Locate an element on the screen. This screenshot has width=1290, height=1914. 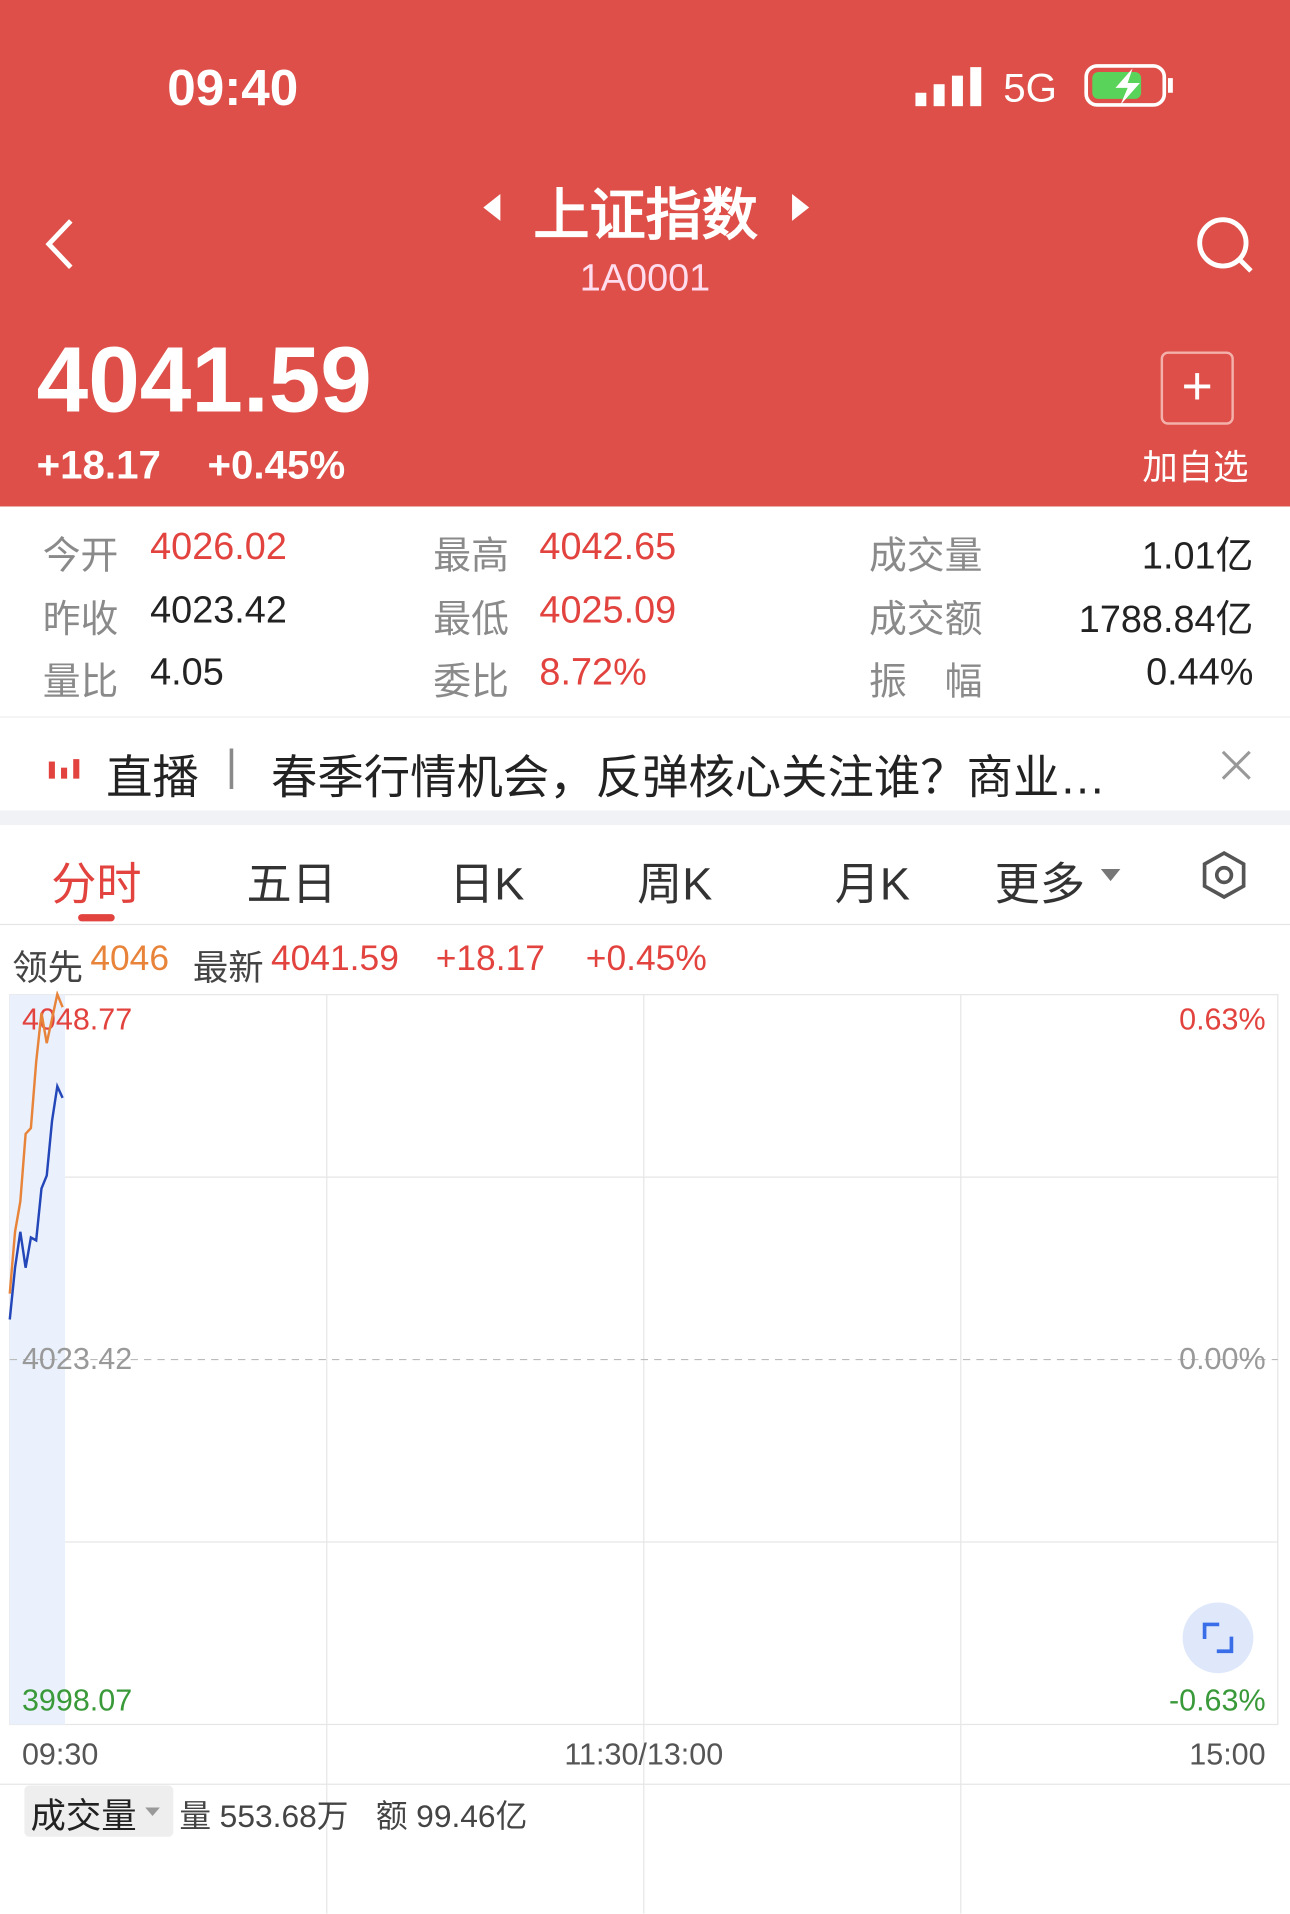
tab: 五日 is located at coordinates (291, 884).